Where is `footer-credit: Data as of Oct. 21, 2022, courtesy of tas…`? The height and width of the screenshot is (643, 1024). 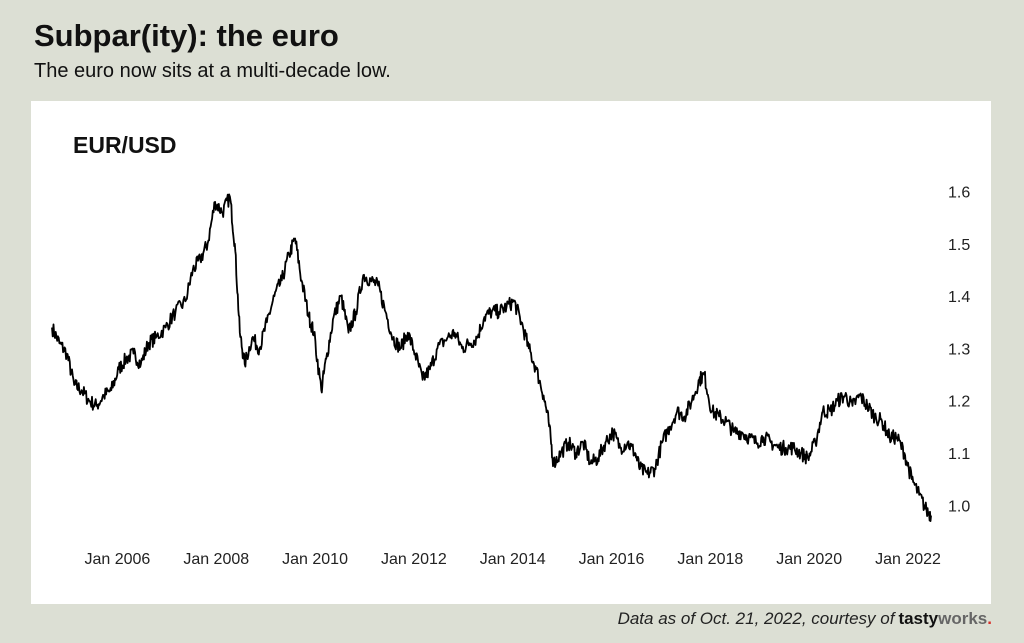 footer-credit: Data as of Oct. 21, 2022, courtesy of tas… is located at coordinates (805, 619).